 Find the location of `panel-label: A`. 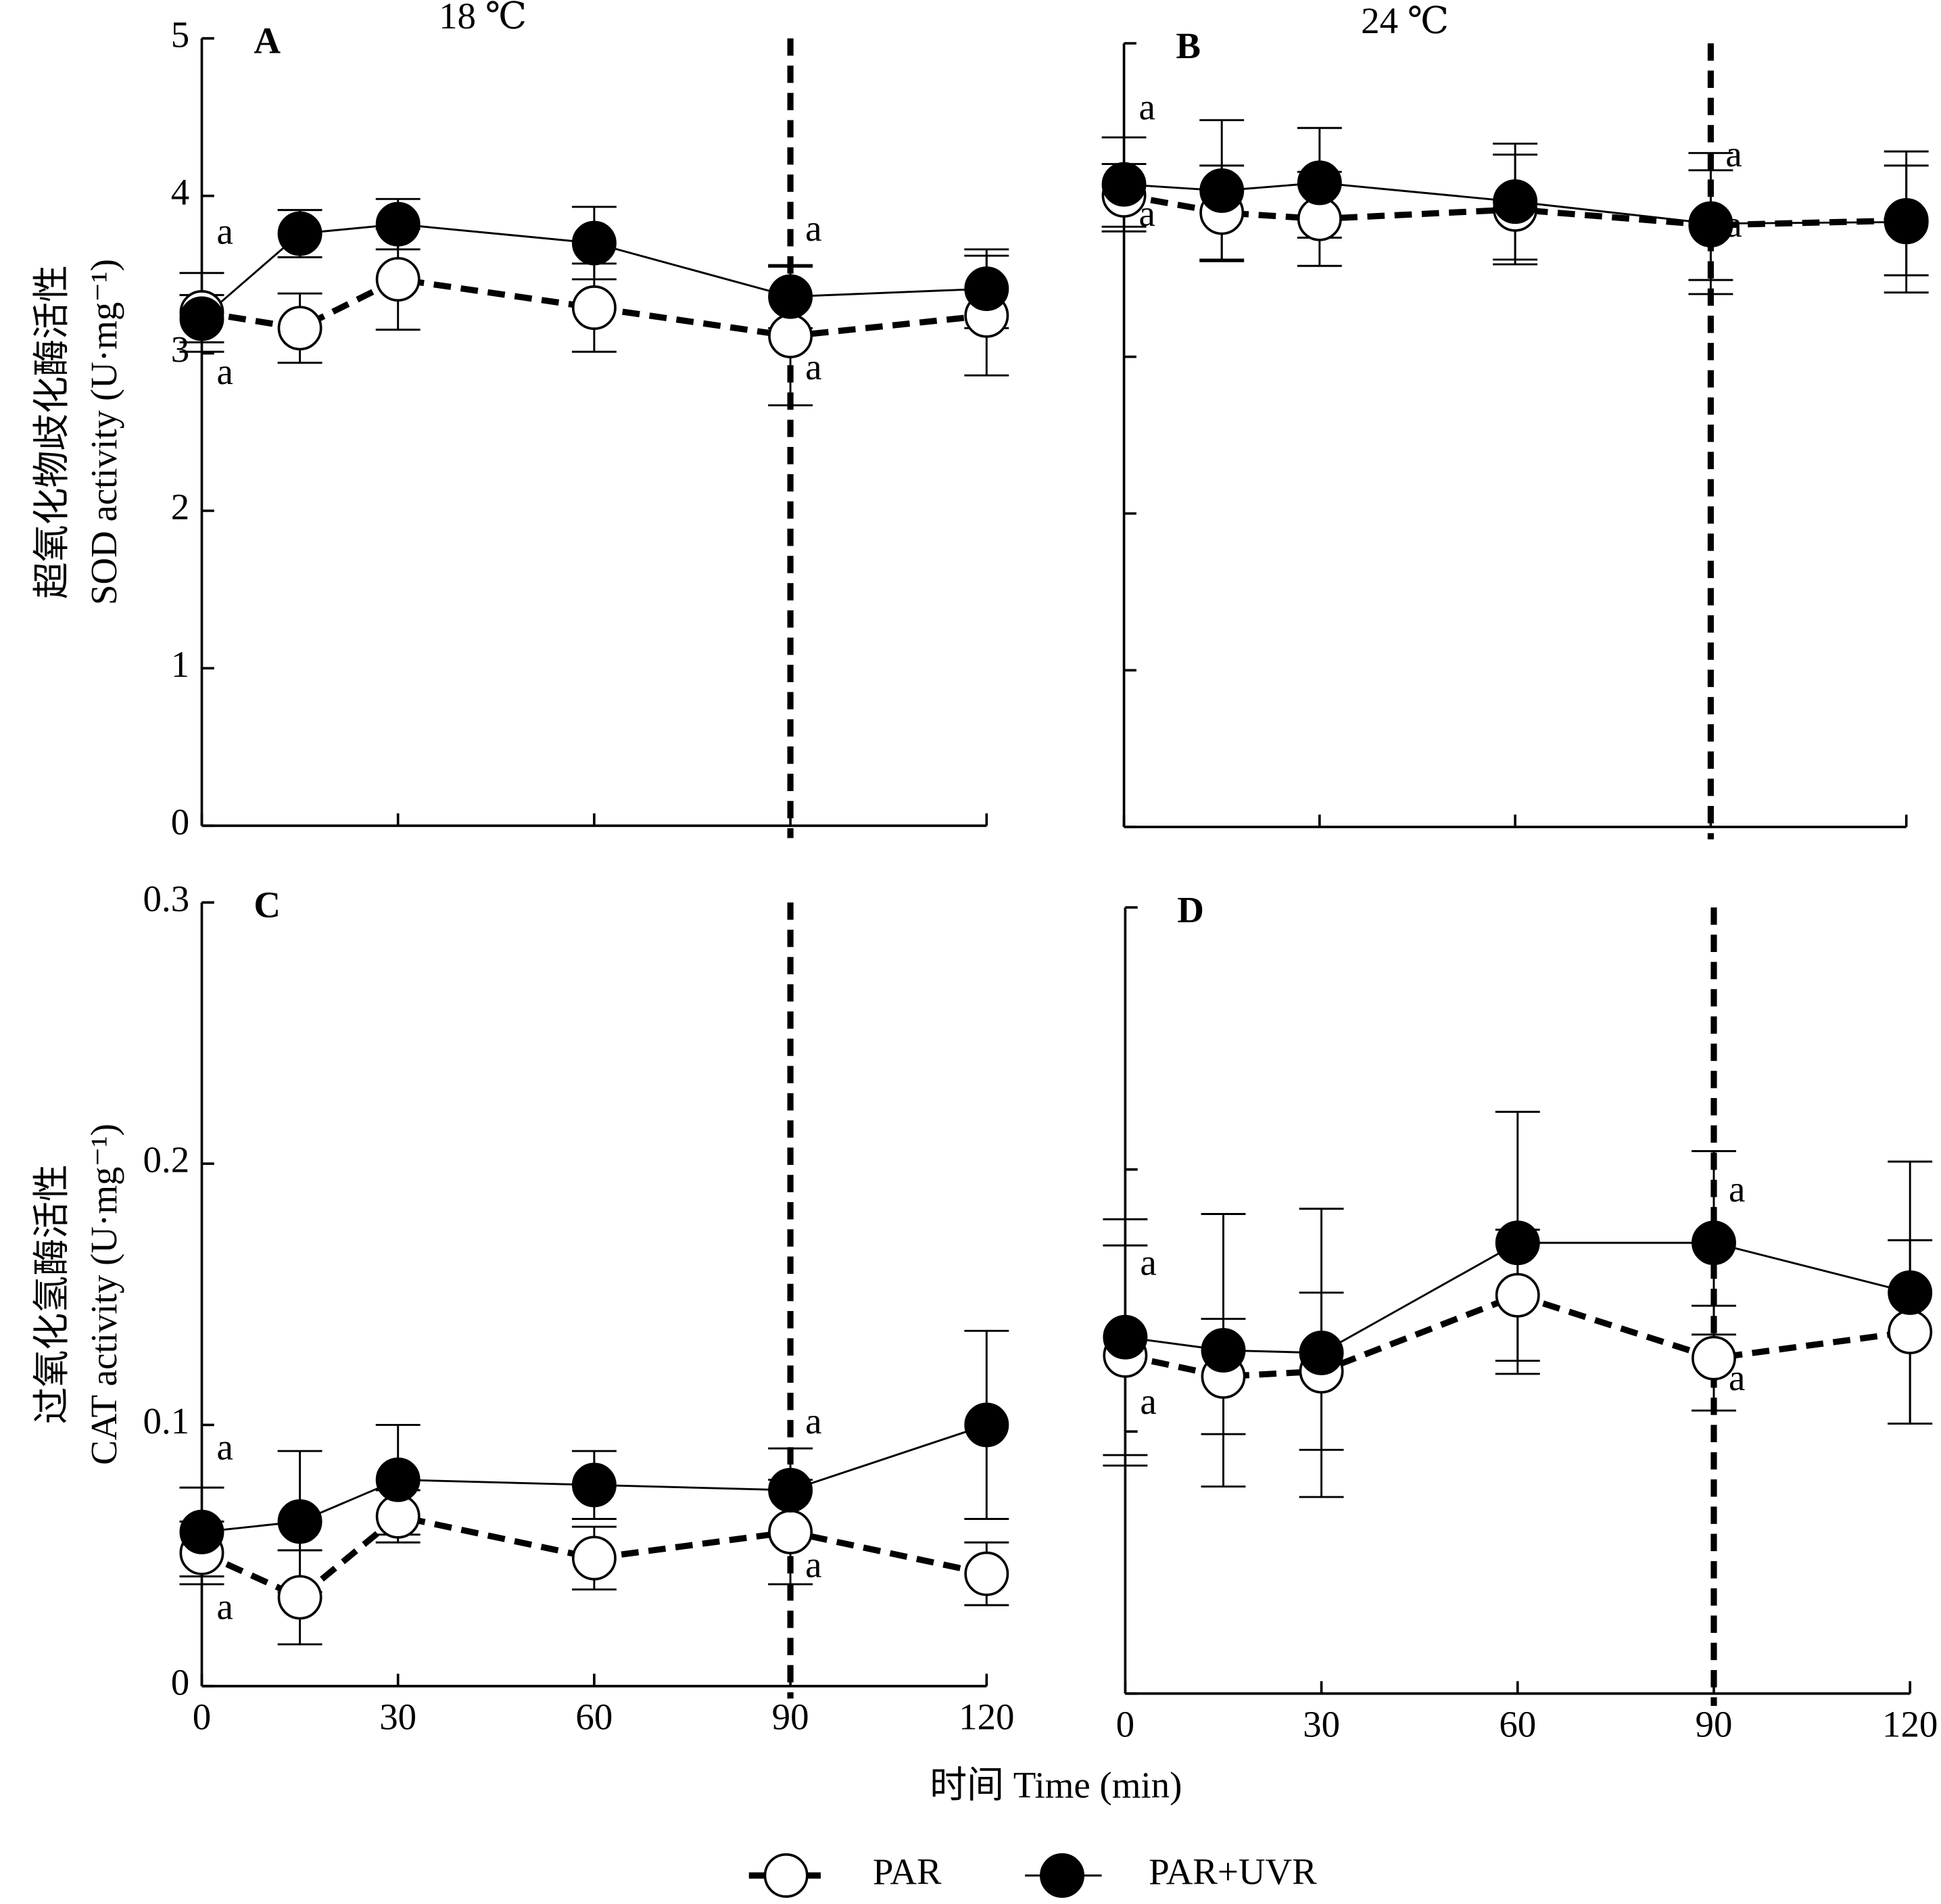

panel-label: A is located at coordinates (267, 41).